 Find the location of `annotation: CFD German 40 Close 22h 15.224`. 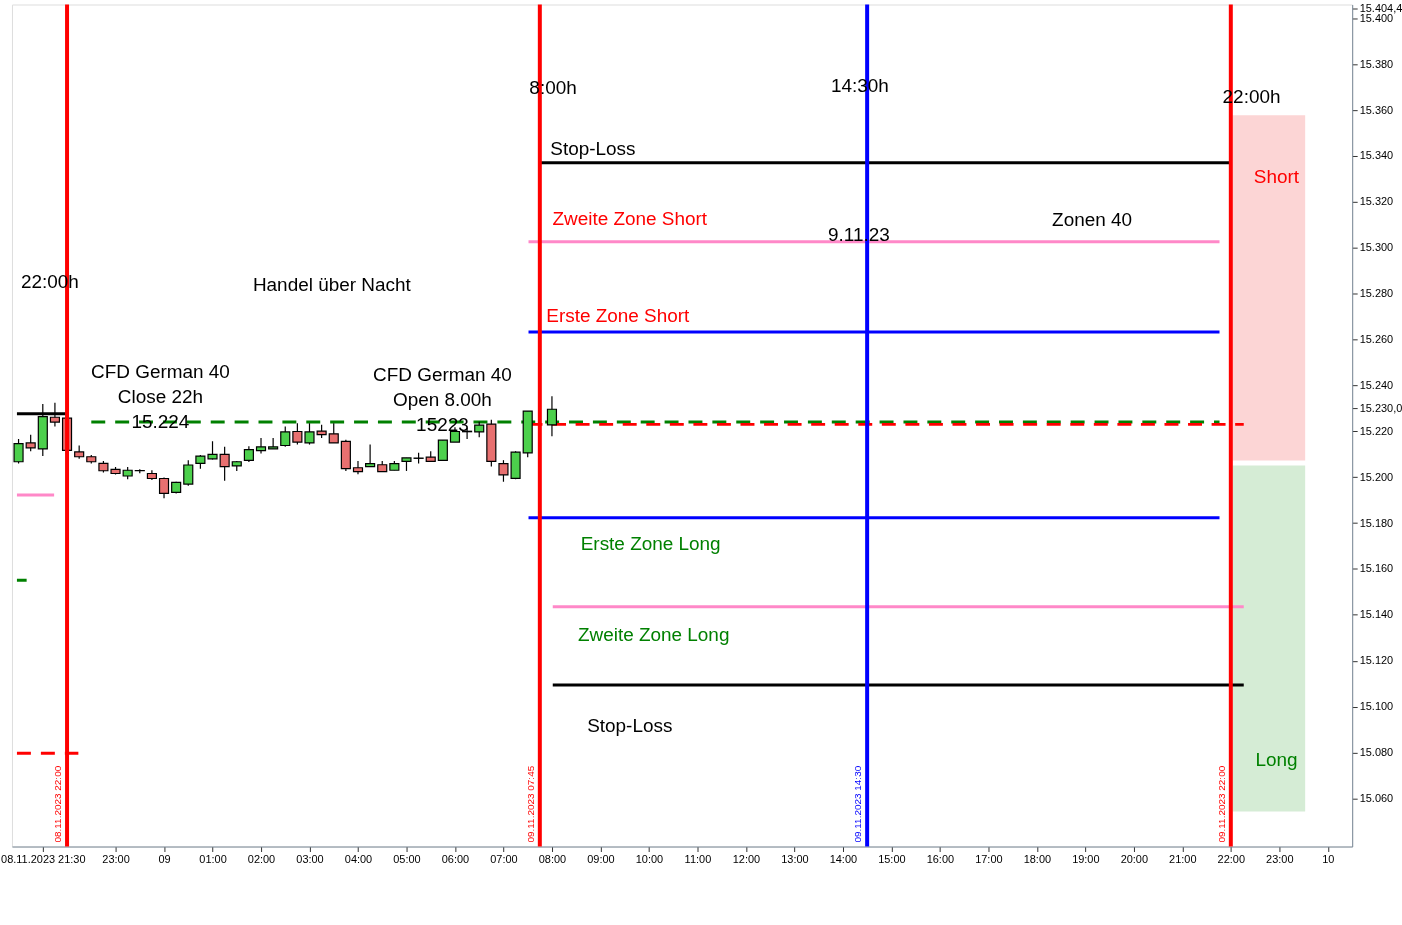

annotation: CFD German 40 Close 22h 15.224 is located at coordinates (160, 397).